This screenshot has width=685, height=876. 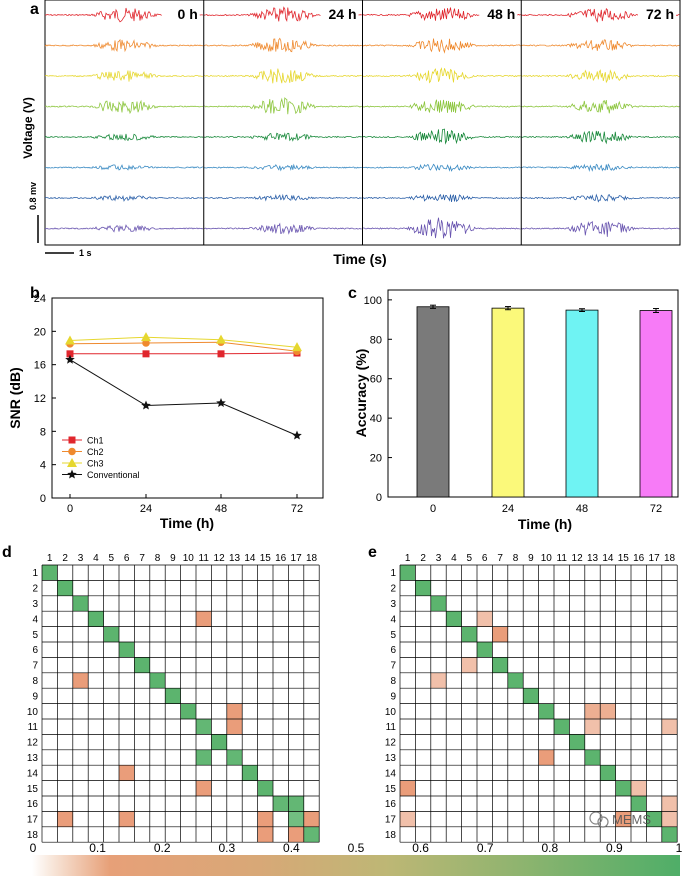 What do you see at coordinates (454, 558) in the screenshot?
I see `matrix-col-label: 4` at bounding box center [454, 558].